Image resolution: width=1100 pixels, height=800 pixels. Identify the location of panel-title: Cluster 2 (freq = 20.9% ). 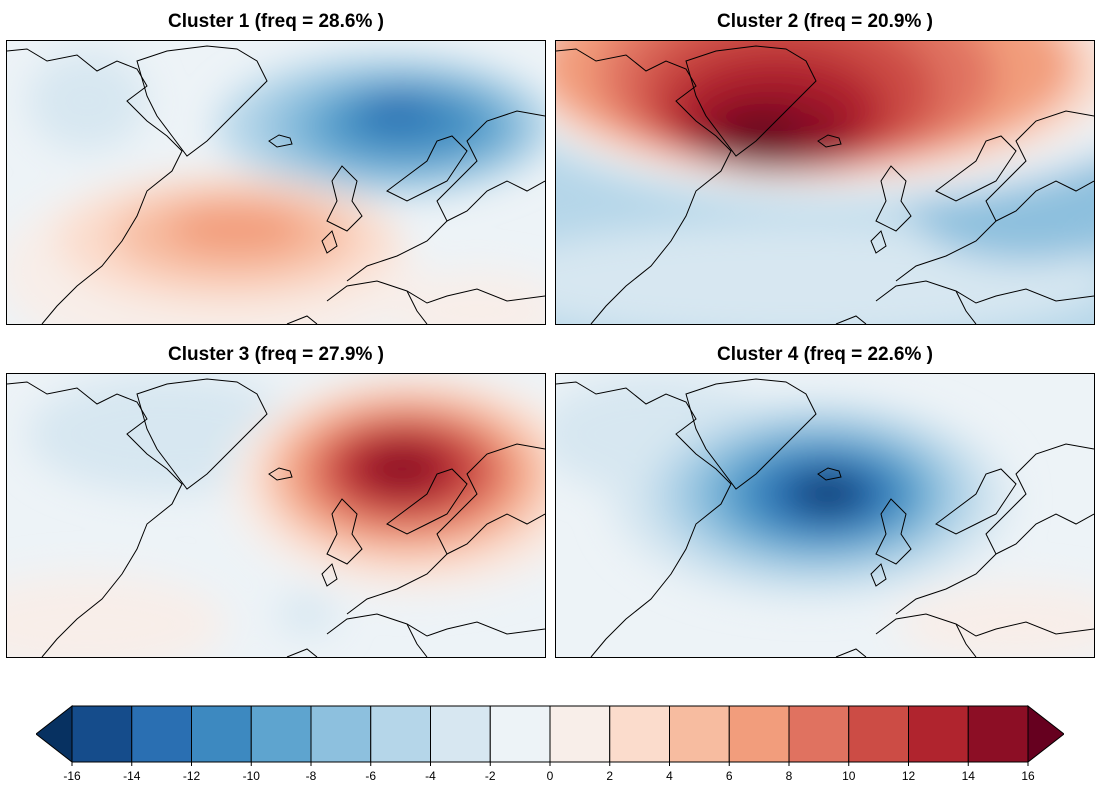
(825, 21).